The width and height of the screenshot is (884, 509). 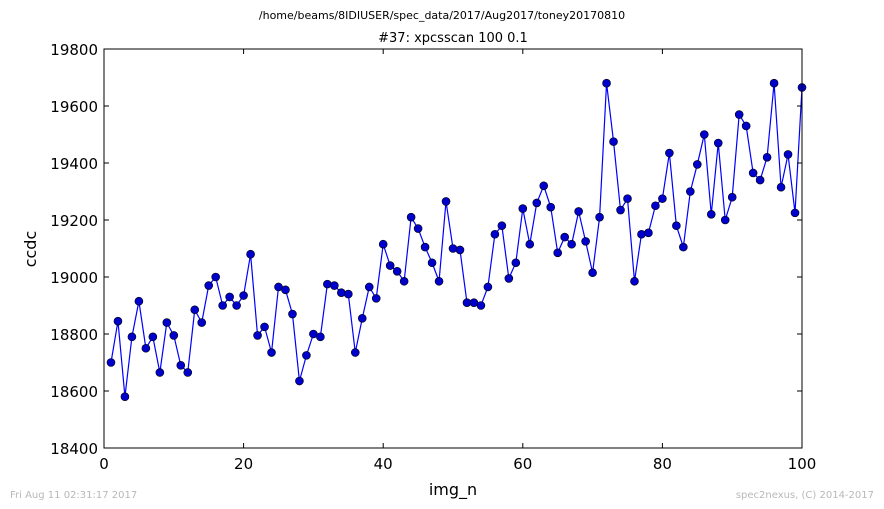 I want to click on y-tick-label: 19600, so click(x=74, y=107).